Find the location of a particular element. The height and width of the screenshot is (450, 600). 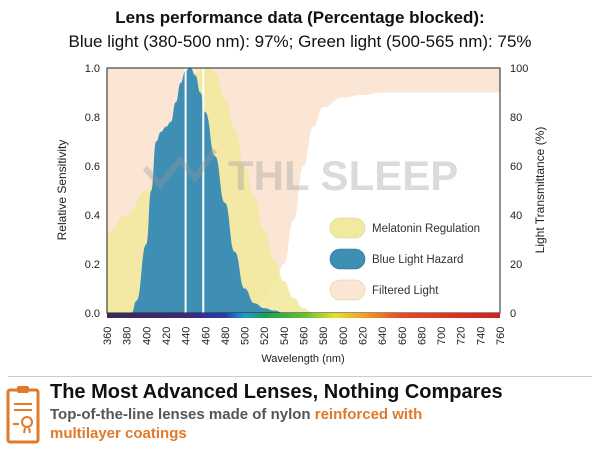

divider is located at coordinates (300, 376).